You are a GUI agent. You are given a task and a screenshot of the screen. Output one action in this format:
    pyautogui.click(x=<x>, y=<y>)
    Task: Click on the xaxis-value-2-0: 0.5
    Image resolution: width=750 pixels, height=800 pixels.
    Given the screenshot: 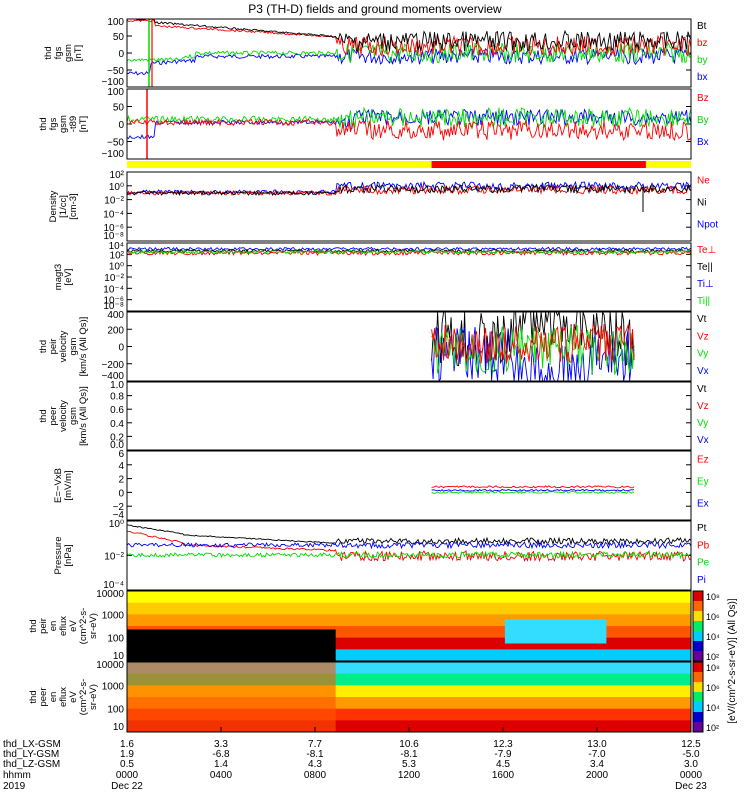 What is the action you would take?
    pyautogui.click(x=127, y=764)
    